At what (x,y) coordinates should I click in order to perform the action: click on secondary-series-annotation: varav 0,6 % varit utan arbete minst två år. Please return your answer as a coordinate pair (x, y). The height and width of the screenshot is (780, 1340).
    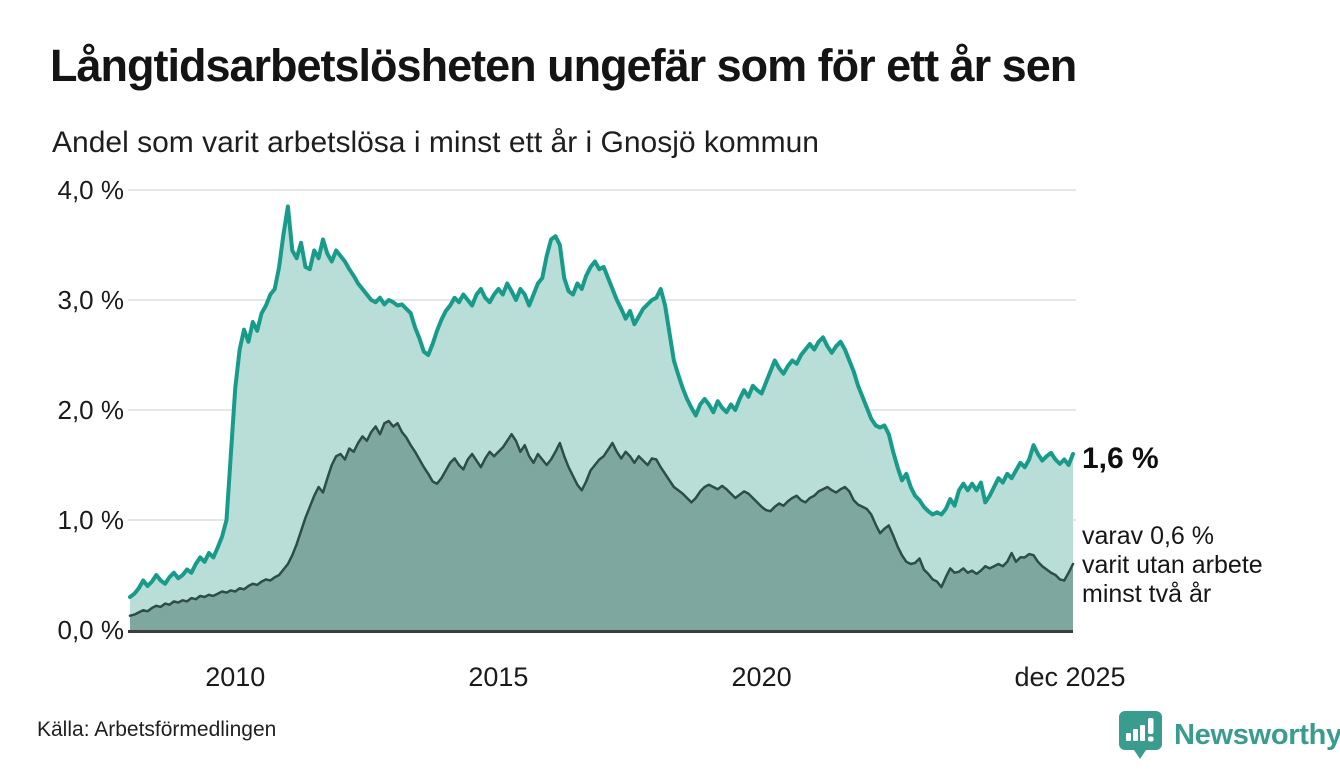
    Looking at the image, I should click on (1172, 565).